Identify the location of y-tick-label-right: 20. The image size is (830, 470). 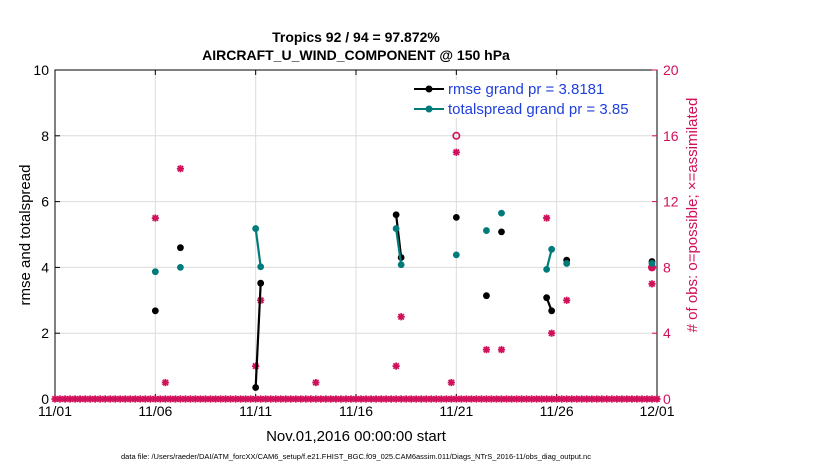
(671, 70).